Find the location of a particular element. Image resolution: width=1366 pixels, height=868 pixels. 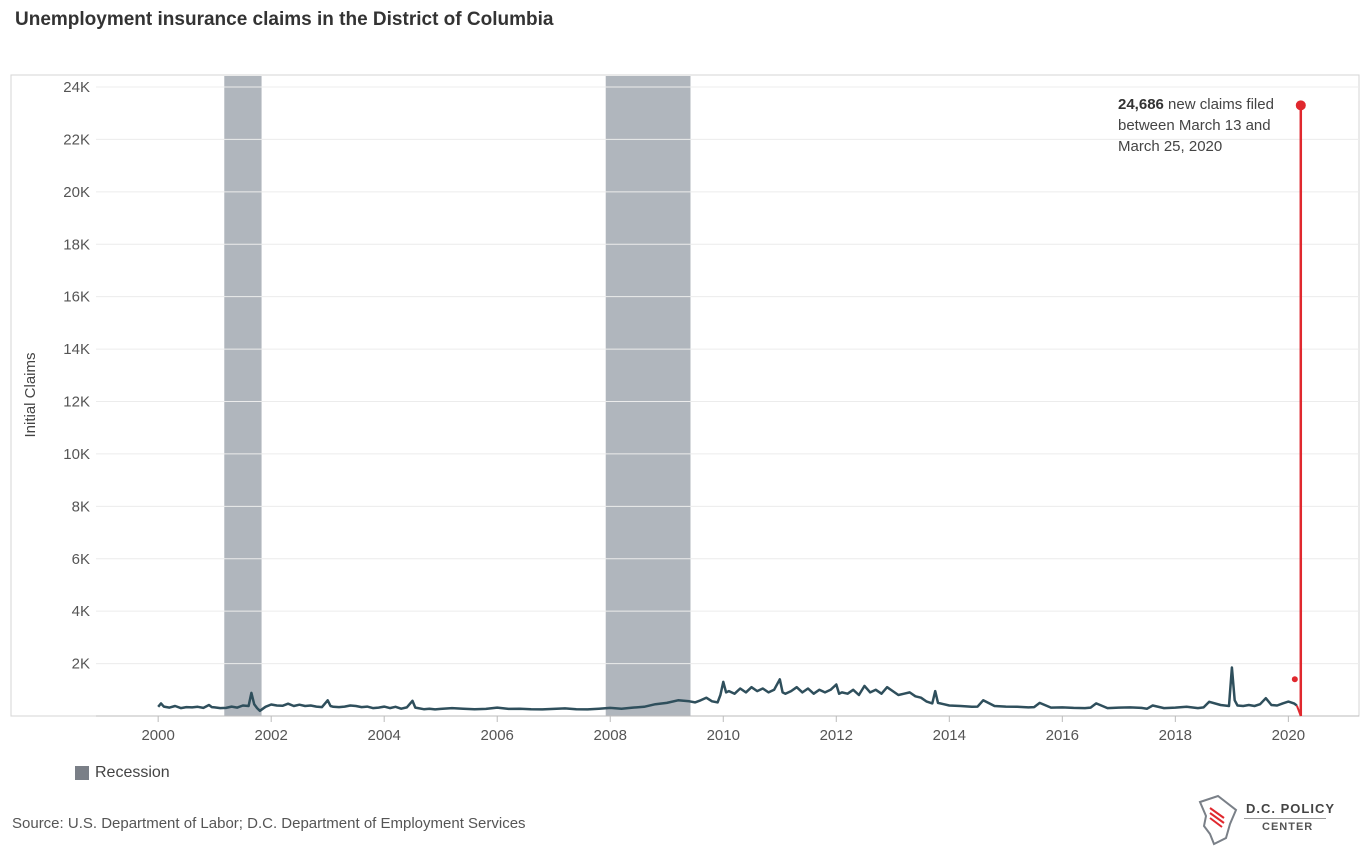

y-tick-label: 4K is located at coordinates (81, 611).